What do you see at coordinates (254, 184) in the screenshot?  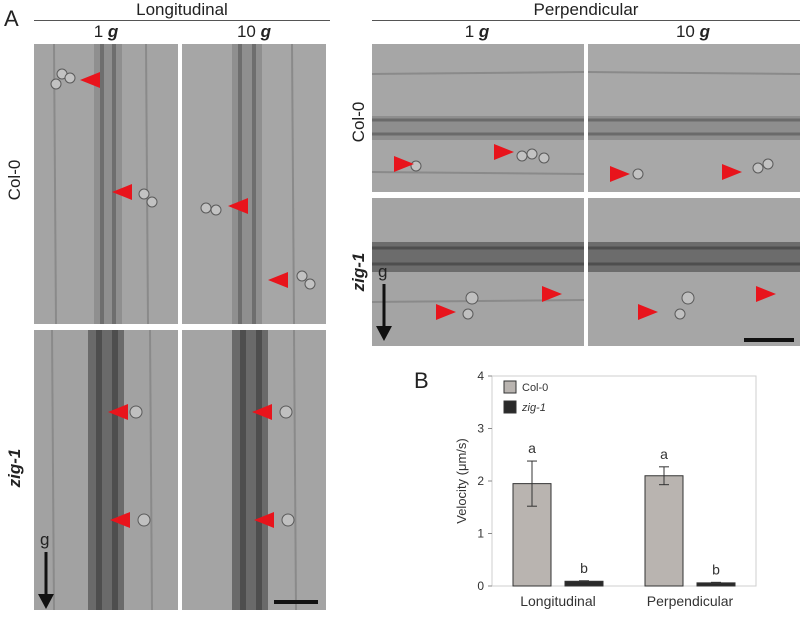 I see `micrograph-long-col0-10g` at bounding box center [254, 184].